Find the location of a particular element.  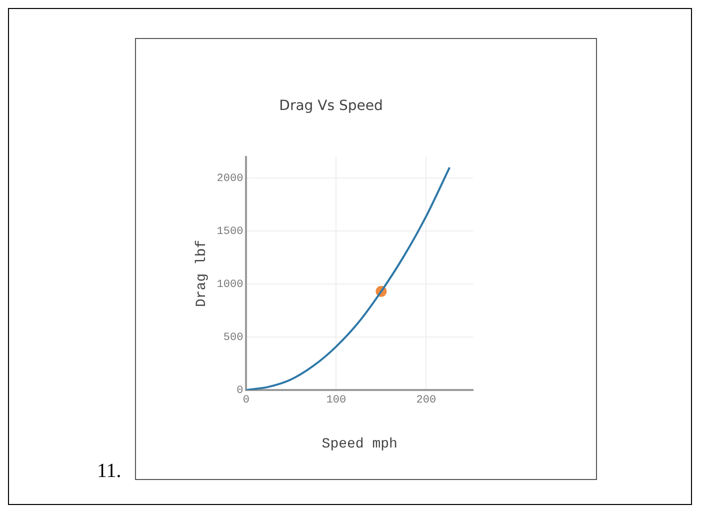

chart-title: Drag Vs Speed is located at coordinates (331, 106).